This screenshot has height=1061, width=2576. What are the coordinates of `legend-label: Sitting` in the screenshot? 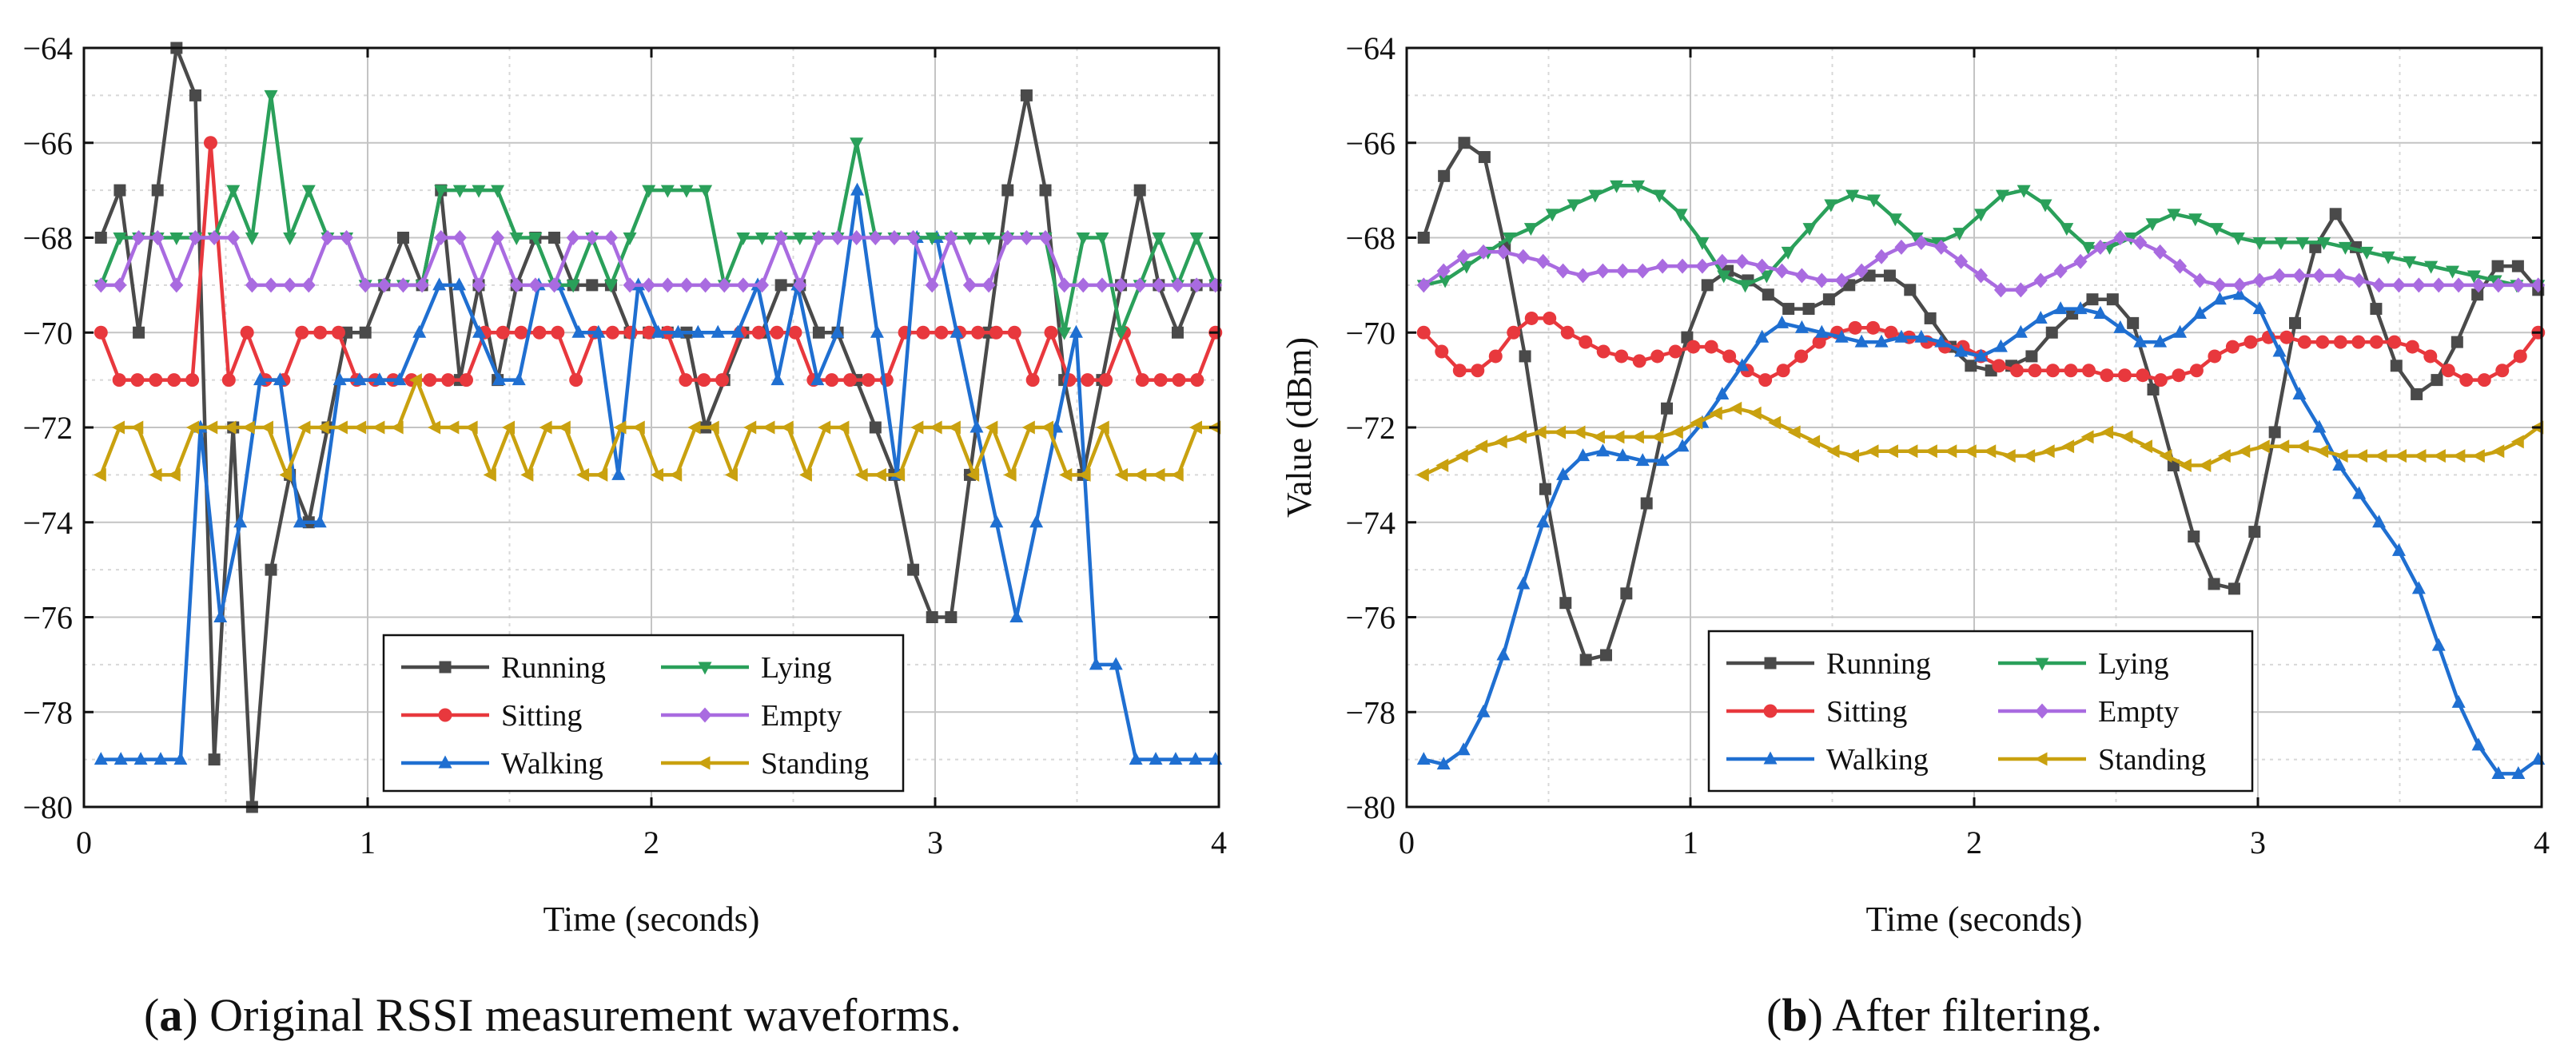 It's located at (541, 716).